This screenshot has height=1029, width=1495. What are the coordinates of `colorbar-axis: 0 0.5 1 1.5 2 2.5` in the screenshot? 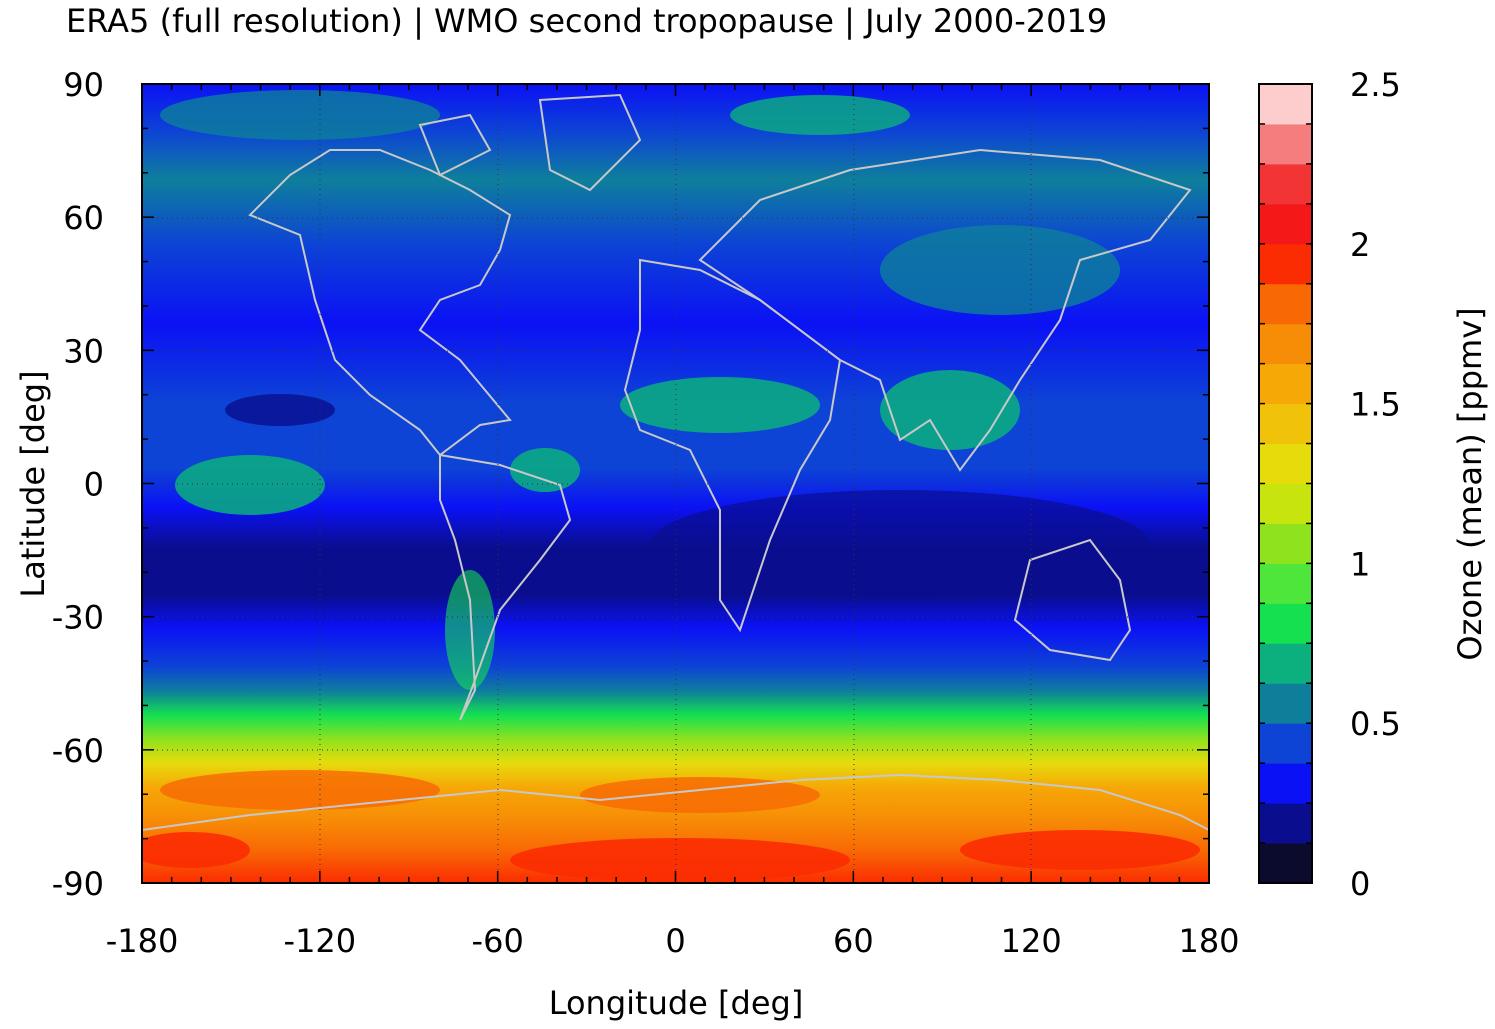 It's located at (1330, 484).